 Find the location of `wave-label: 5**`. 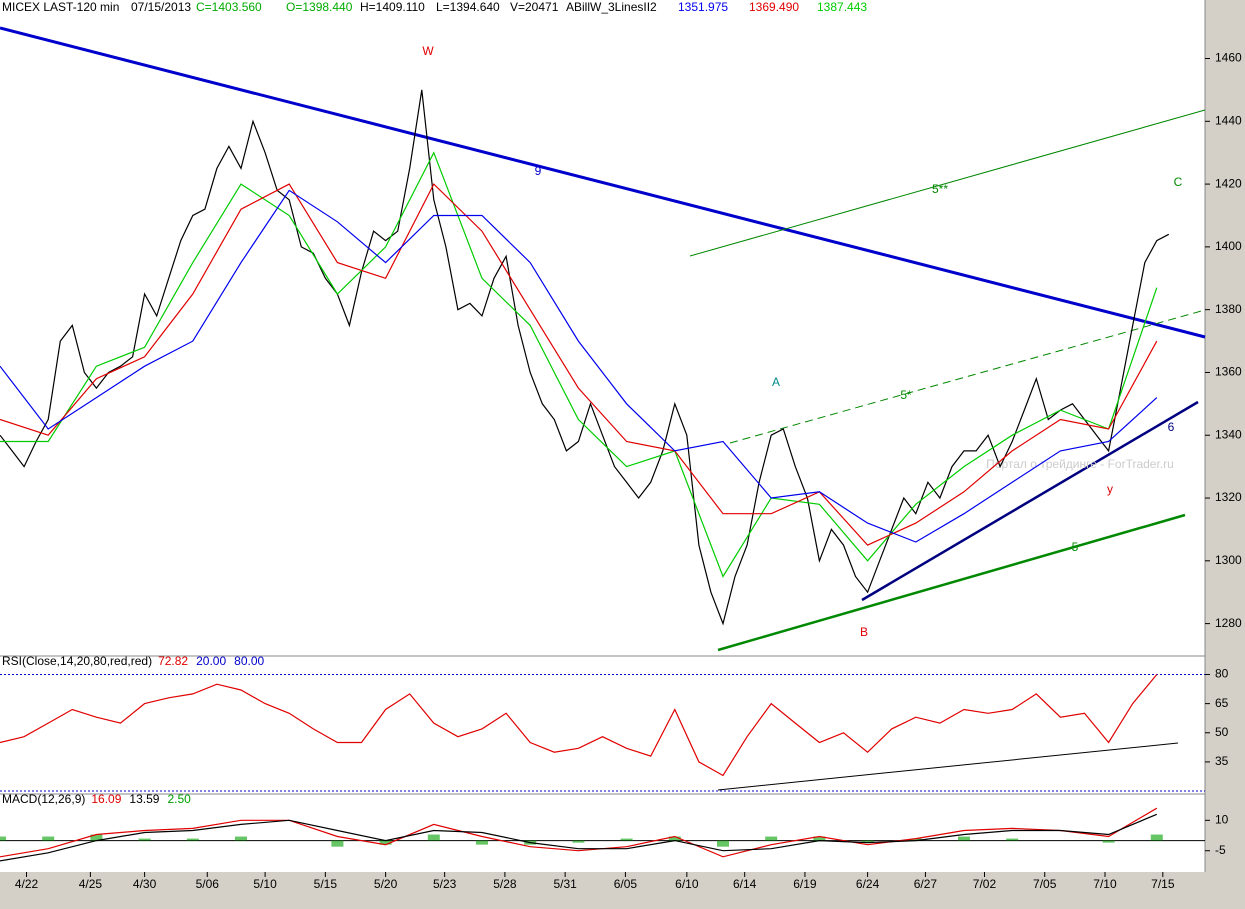

wave-label: 5** is located at coordinates (940, 189).